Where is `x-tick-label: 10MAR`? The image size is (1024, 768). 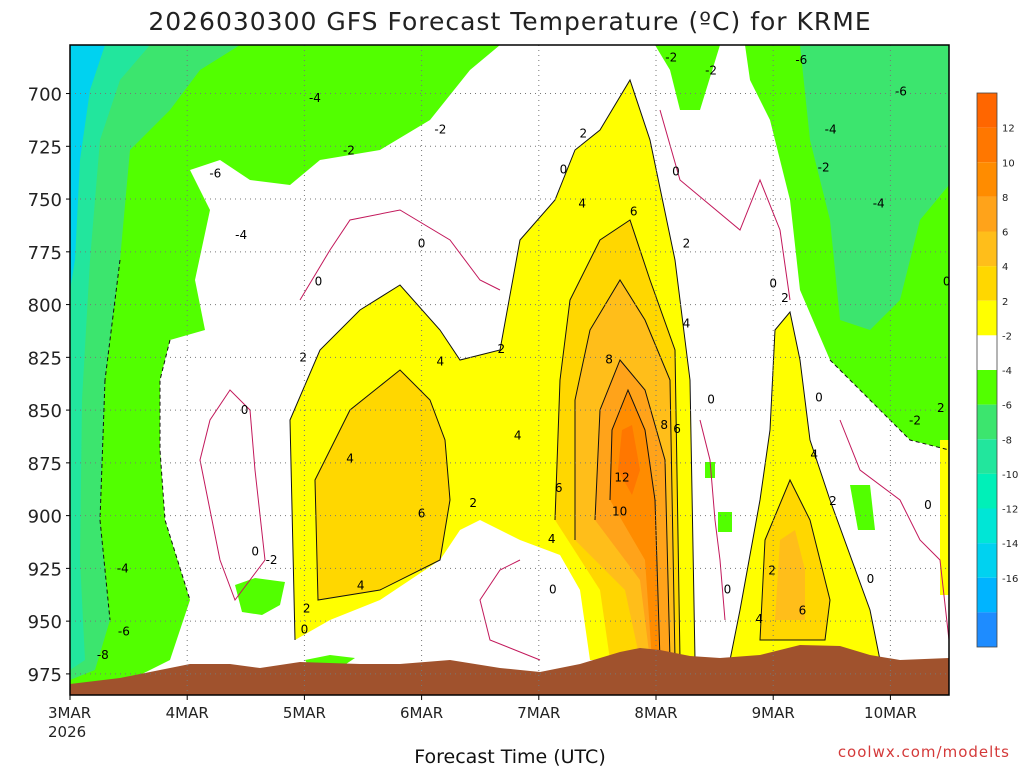
x-tick-label: 10MAR is located at coordinates (890, 713).